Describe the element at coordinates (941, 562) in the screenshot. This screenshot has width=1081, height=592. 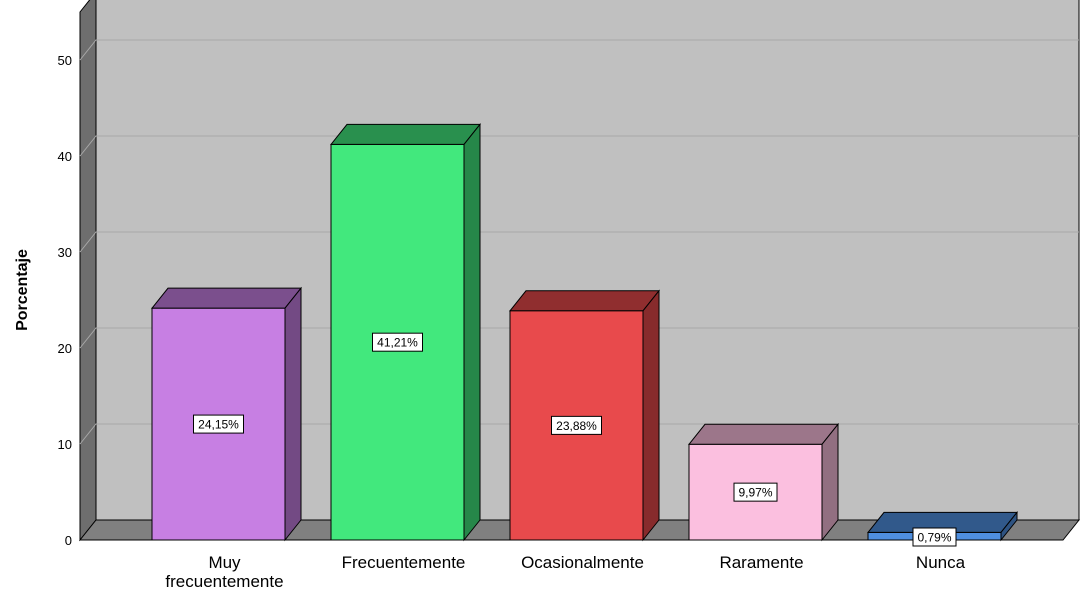
I see `x-tick-label: Nunca` at that location.